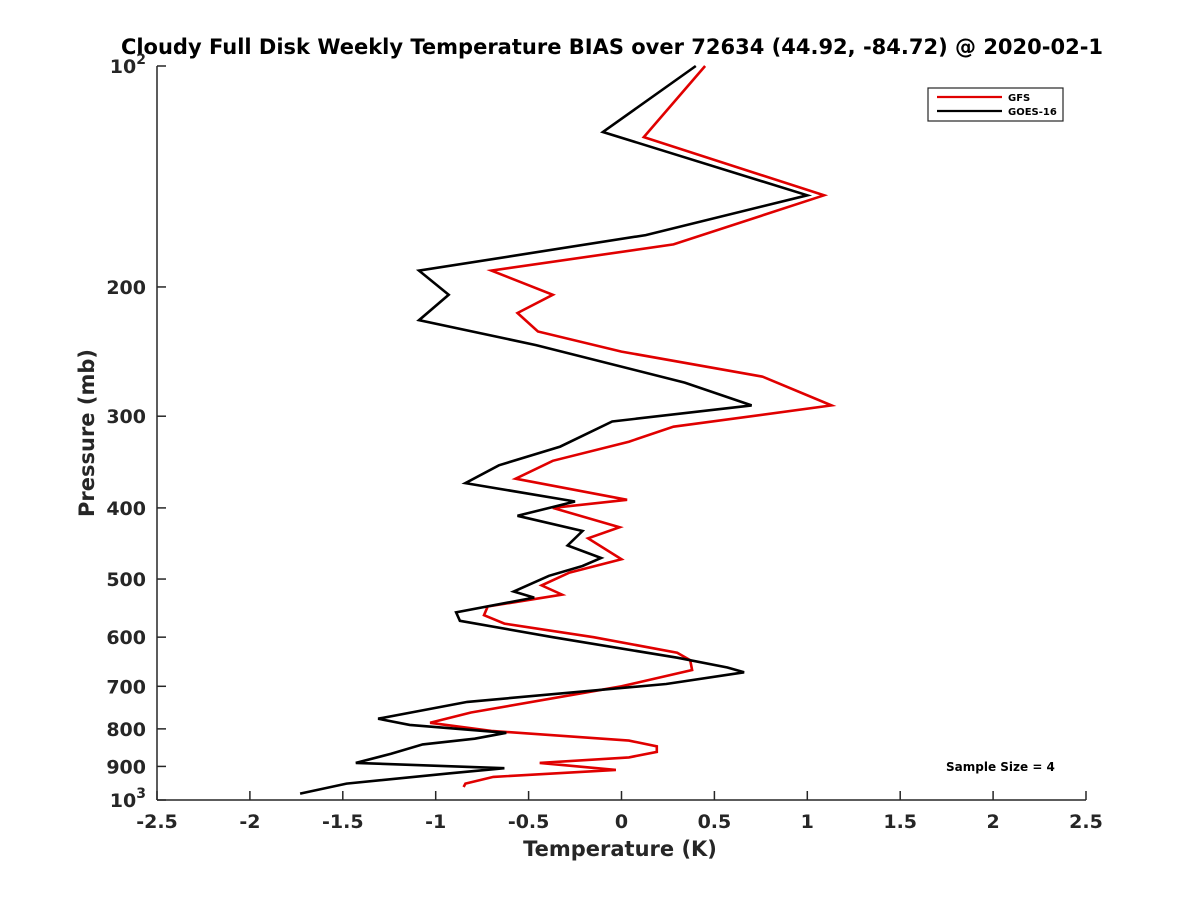  What do you see at coordinates (126, 687) in the screenshot?
I see `y-tick-label: 700` at bounding box center [126, 687].